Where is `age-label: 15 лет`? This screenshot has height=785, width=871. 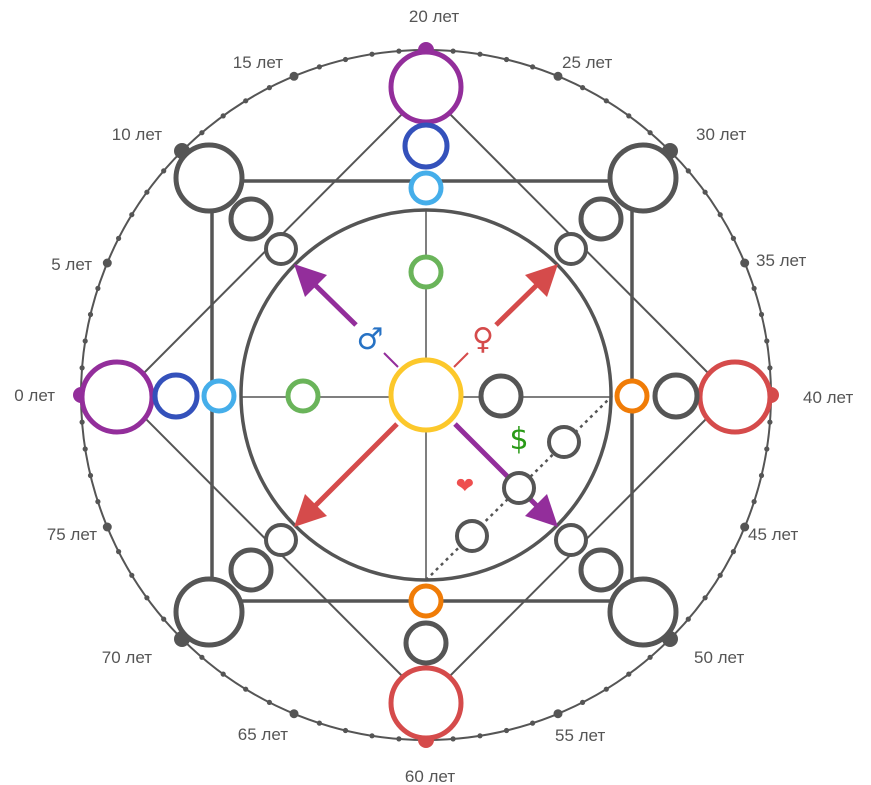
age-label: 15 лет is located at coordinates (258, 62).